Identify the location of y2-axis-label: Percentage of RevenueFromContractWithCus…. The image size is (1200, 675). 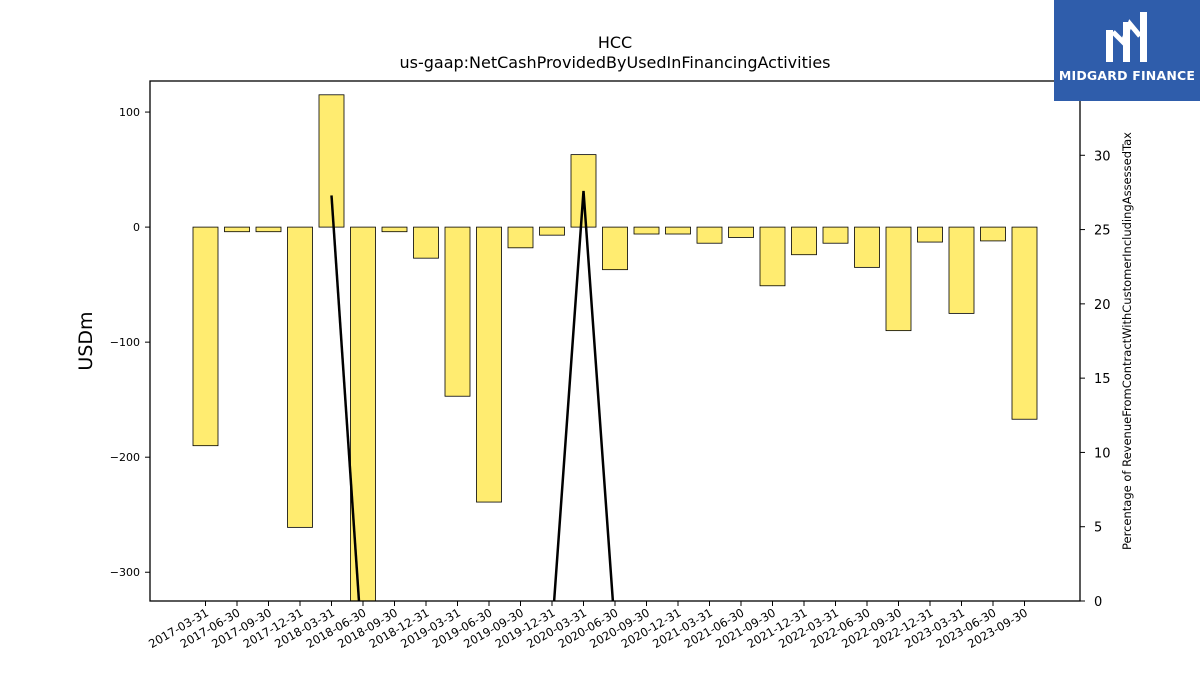
(1127, 341).